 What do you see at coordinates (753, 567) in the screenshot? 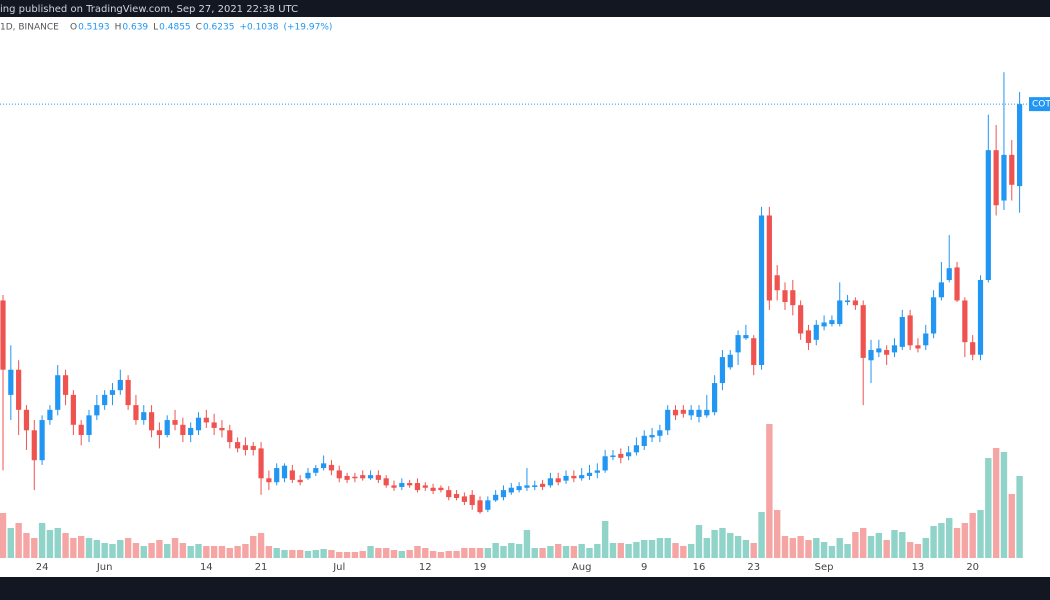
I see `x-tick-label: 23` at bounding box center [753, 567].